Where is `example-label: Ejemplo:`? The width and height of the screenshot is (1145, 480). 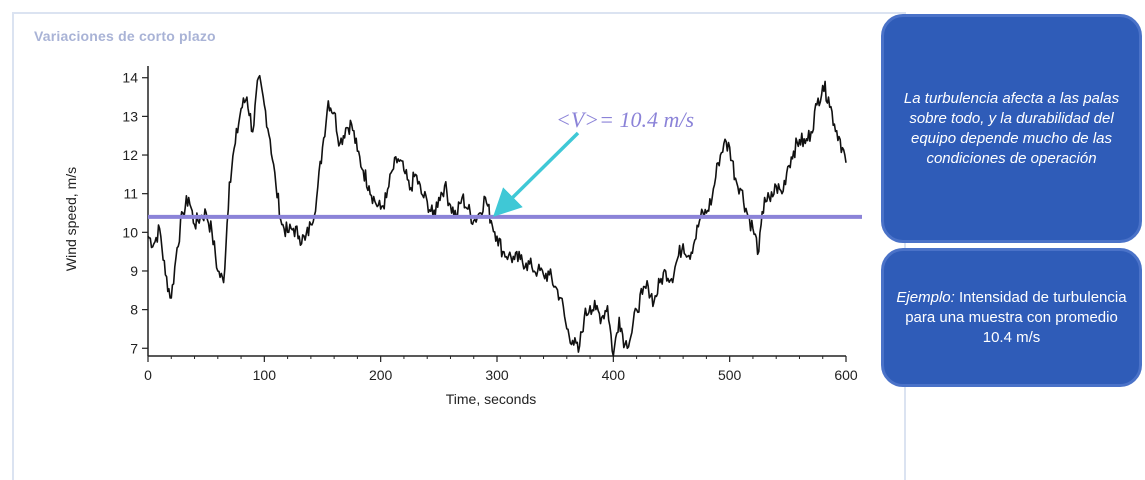 example-label: Ejemplo: is located at coordinates (925, 297).